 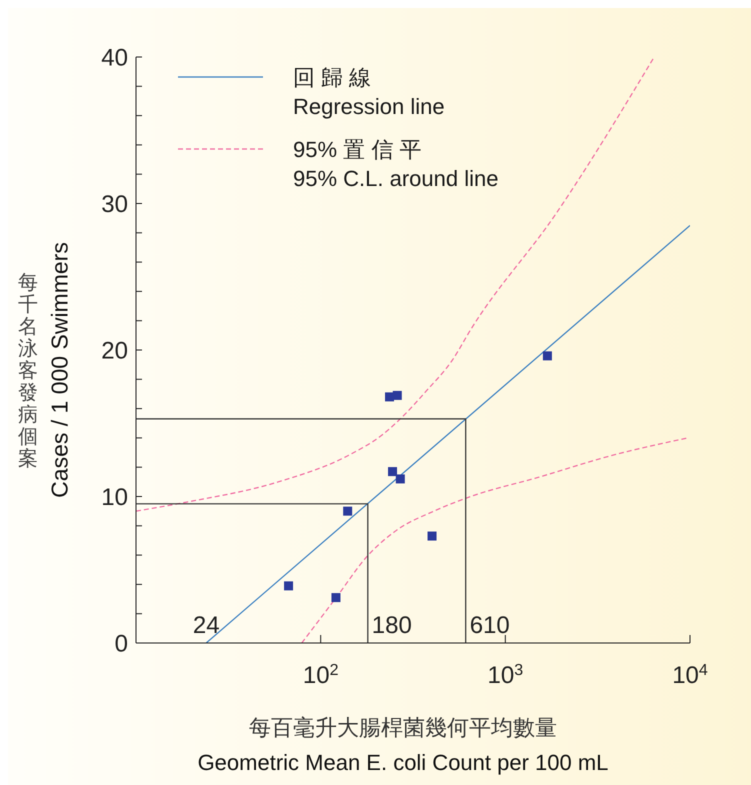 I want to click on x-axis-title: 每百毫升大腸桿菌幾何平均數量 Geometric Mean E. coli Count per 100 mL, so click(x=403, y=745).